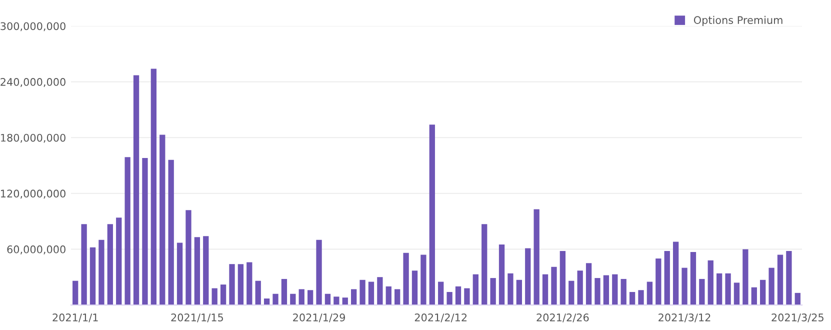 The height and width of the screenshot is (330, 831). Describe the element at coordinates (75, 318) in the screenshot. I see `x-tick-label: 2021/1/1` at that location.